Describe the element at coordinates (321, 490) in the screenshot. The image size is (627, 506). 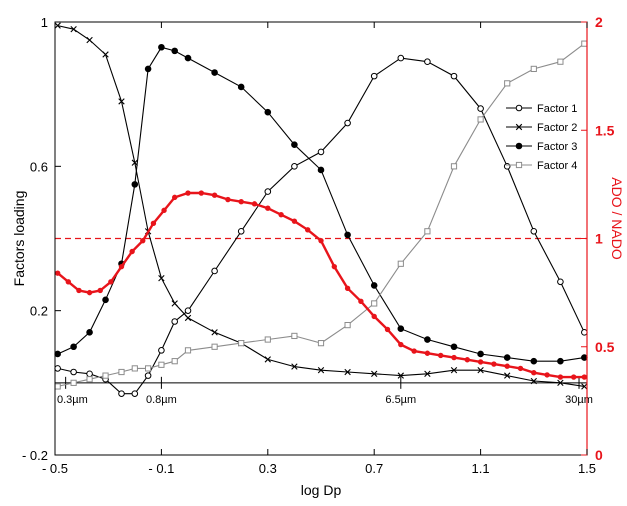
I see `x-axis-title: log Dp` at that location.